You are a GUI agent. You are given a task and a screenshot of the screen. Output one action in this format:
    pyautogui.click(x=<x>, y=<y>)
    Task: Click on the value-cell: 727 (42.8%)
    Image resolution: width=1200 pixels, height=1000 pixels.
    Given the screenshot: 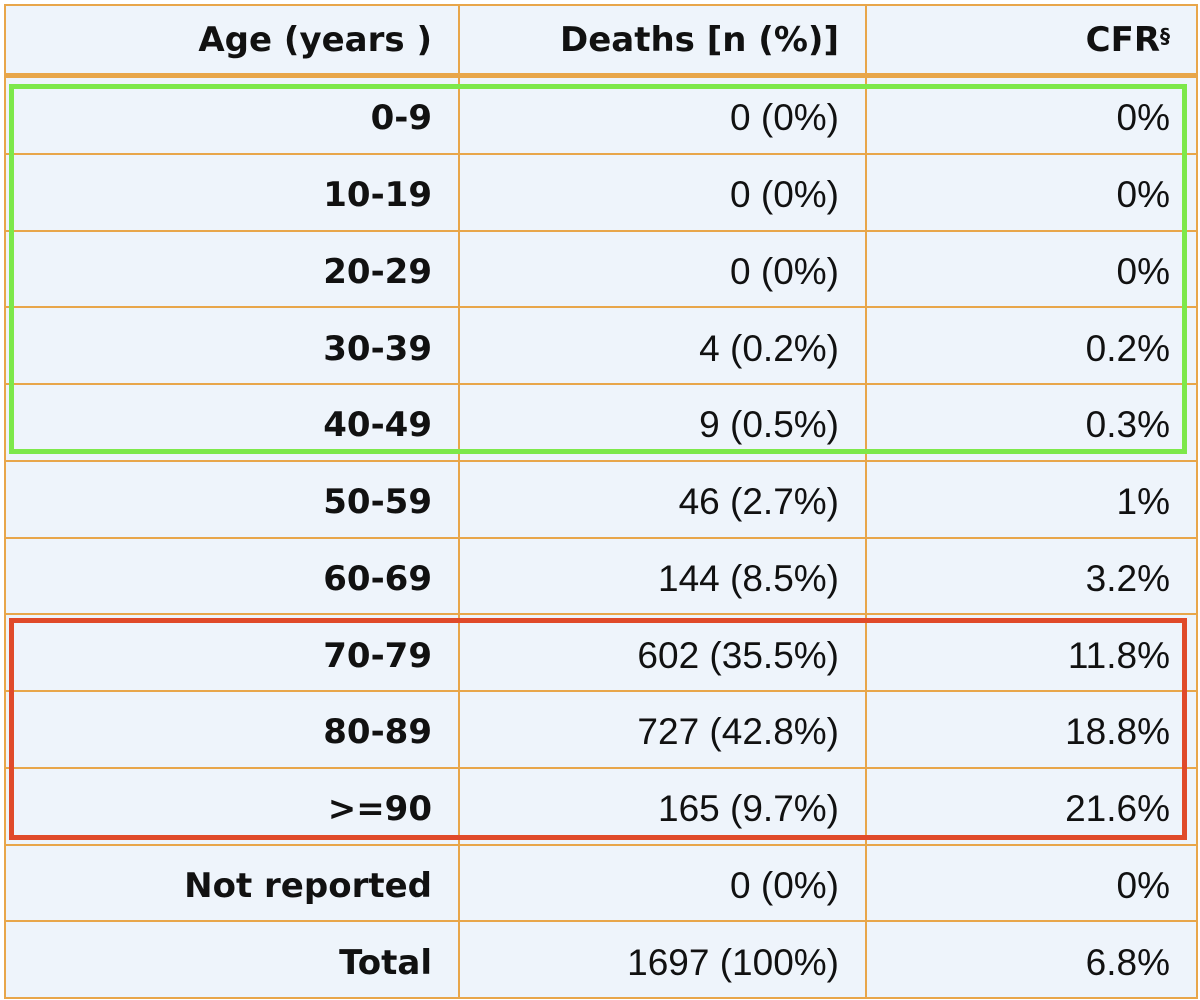 What is the action you would take?
    pyautogui.click(x=662, y=729)
    